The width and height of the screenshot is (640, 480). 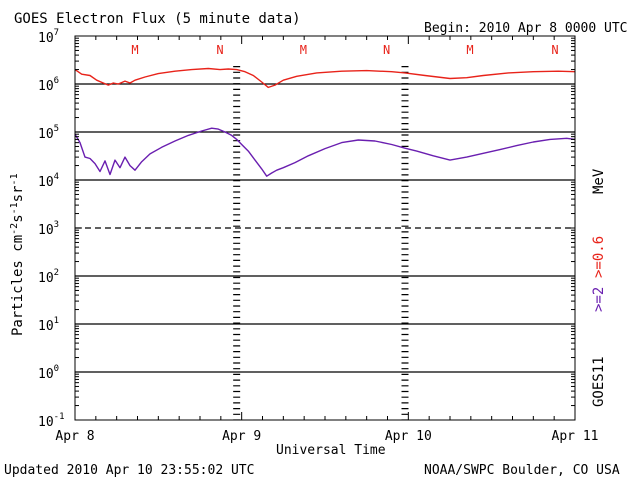 I want to click on y-tick-label: 10¹, so click(x=48, y=325).